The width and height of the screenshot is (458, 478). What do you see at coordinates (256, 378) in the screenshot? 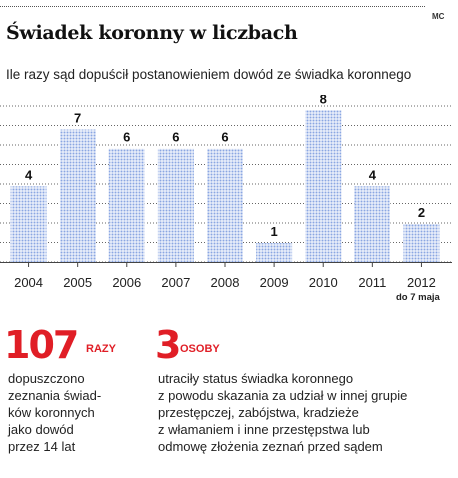
I see `stat-2-line: utraciły status świadka koronnego` at bounding box center [256, 378].